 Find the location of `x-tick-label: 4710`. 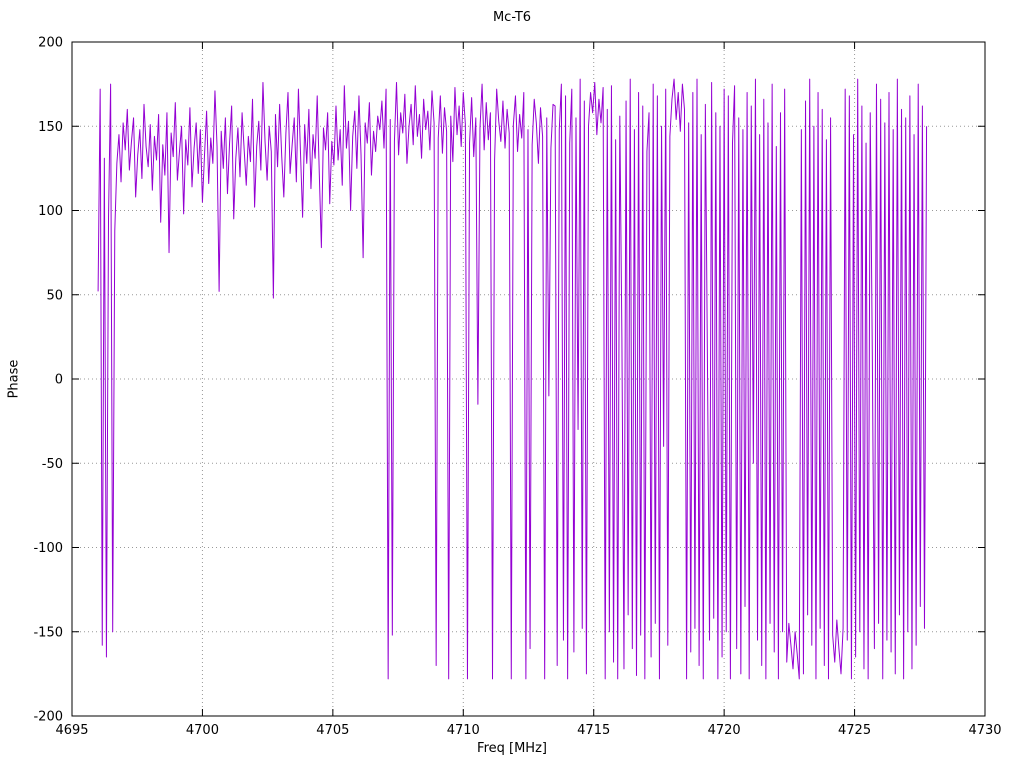

x-tick-label: 4710 is located at coordinates (463, 730).